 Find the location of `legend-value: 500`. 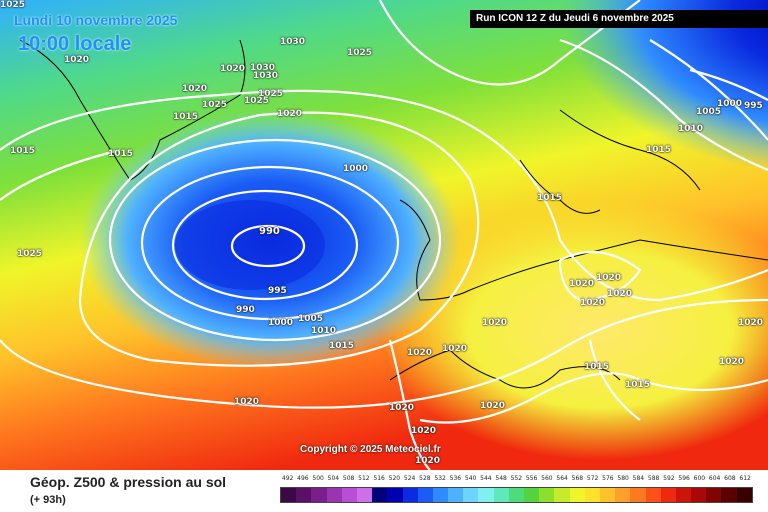

legend-value: 500 is located at coordinates (318, 478).